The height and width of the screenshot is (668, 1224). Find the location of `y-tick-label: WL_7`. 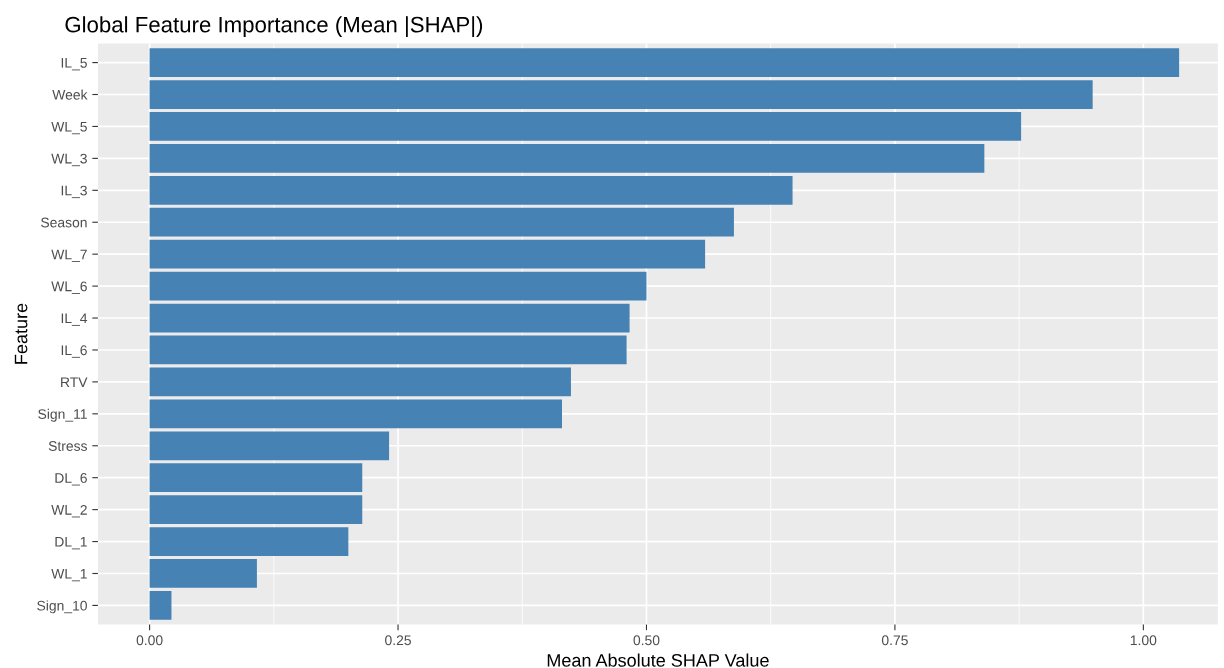

y-tick-label: WL_7 is located at coordinates (69, 255).